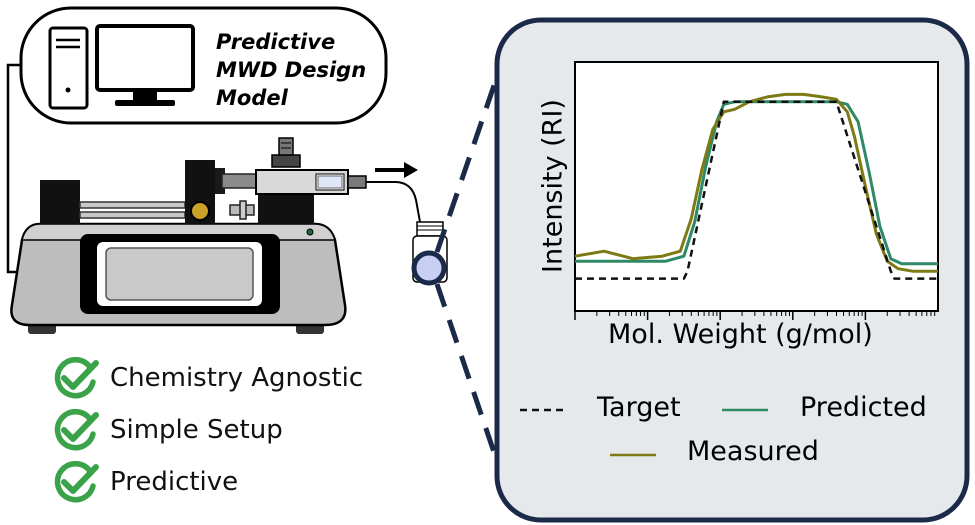 The width and height of the screenshot is (975, 525). I want to click on feature-item: Predictive, so click(232, 483).